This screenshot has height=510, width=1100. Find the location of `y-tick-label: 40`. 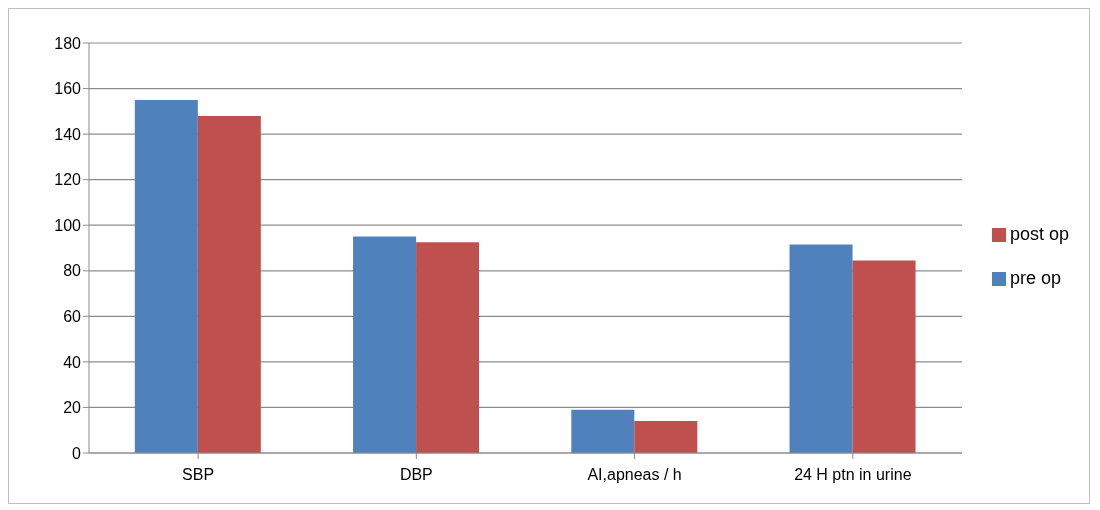

y-tick-label: 40 is located at coordinates (72, 362).